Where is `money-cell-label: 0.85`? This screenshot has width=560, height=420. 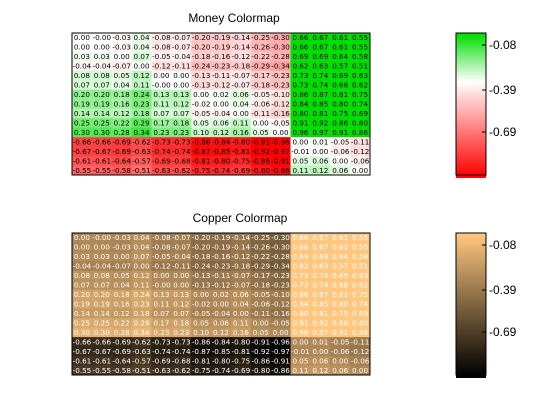
money-cell-label: 0.85 is located at coordinates (320, 104).